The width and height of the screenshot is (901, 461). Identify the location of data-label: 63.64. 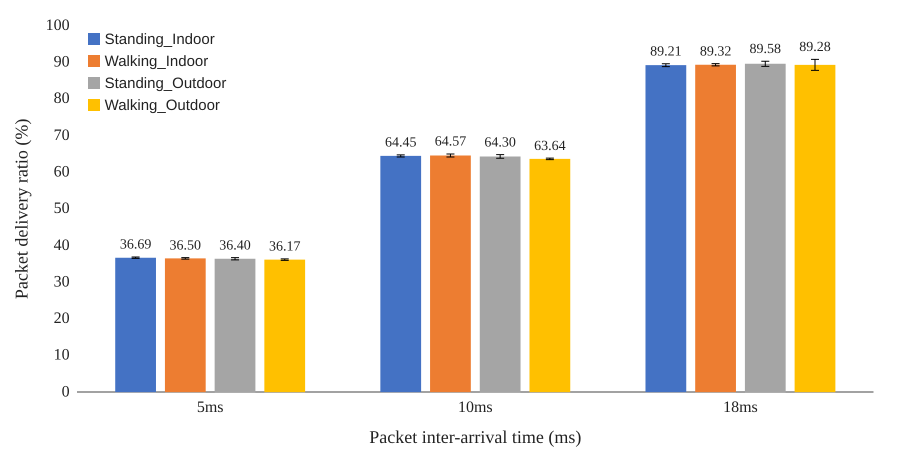
(550, 146).